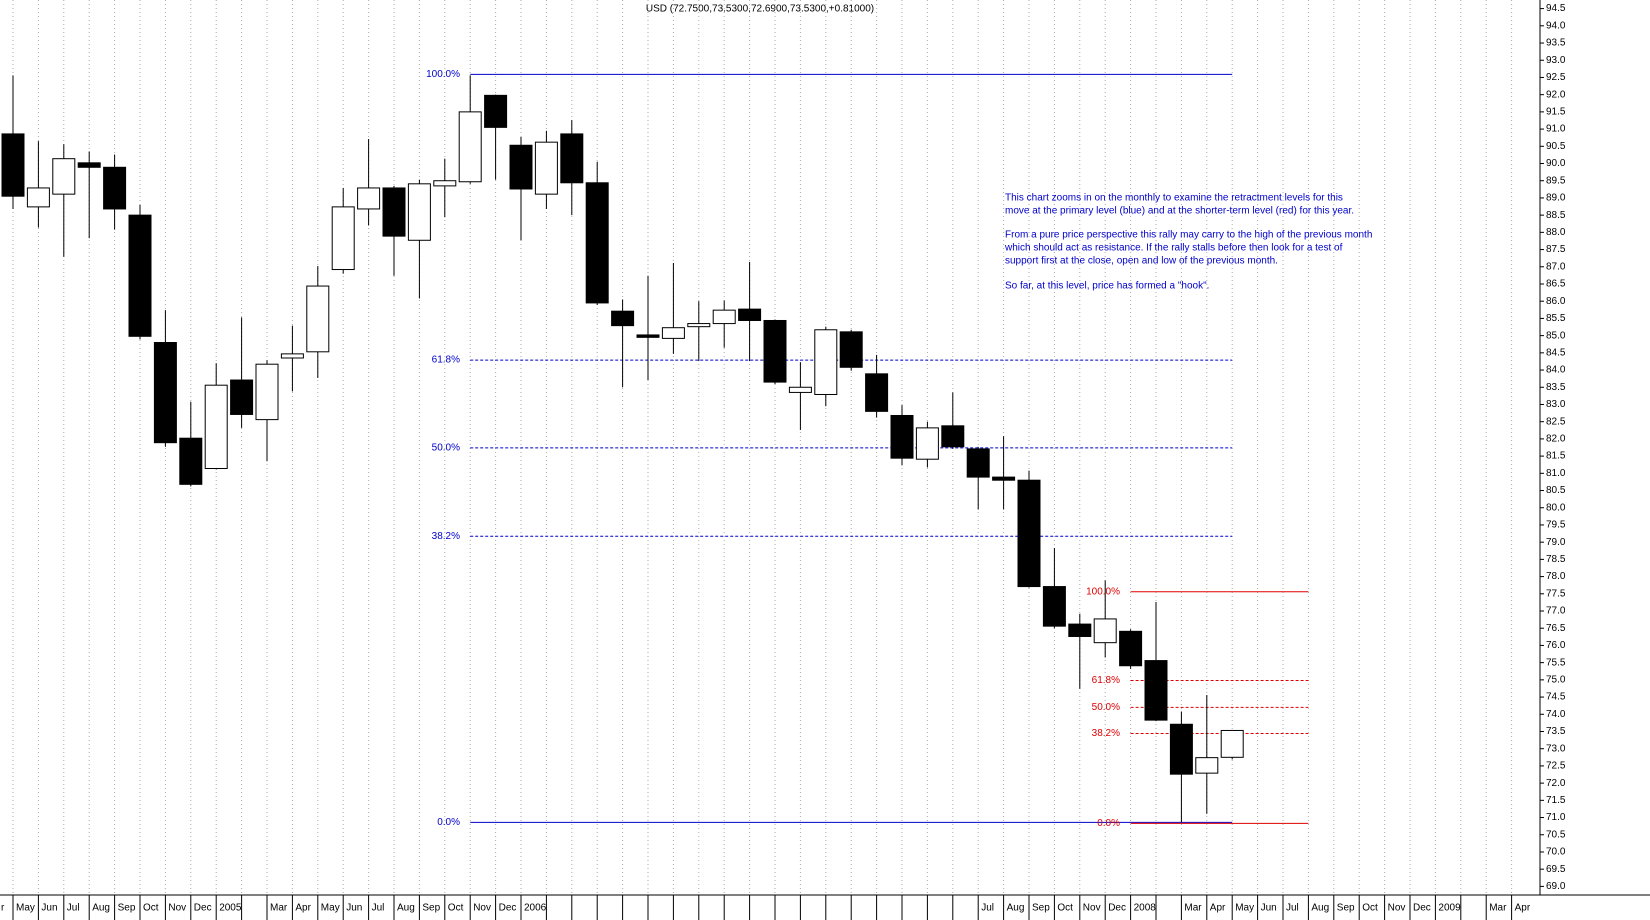 Image resolution: width=1650 pixels, height=920 pixels. What do you see at coordinates (1556, 180) in the screenshot?
I see `y-tick-label: 89.5` at bounding box center [1556, 180].